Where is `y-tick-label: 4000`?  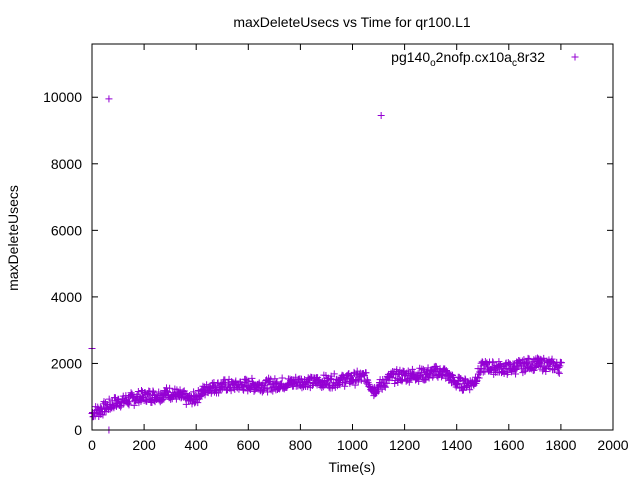 y-tick-label: 4000 is located at coordinates (66, 297).